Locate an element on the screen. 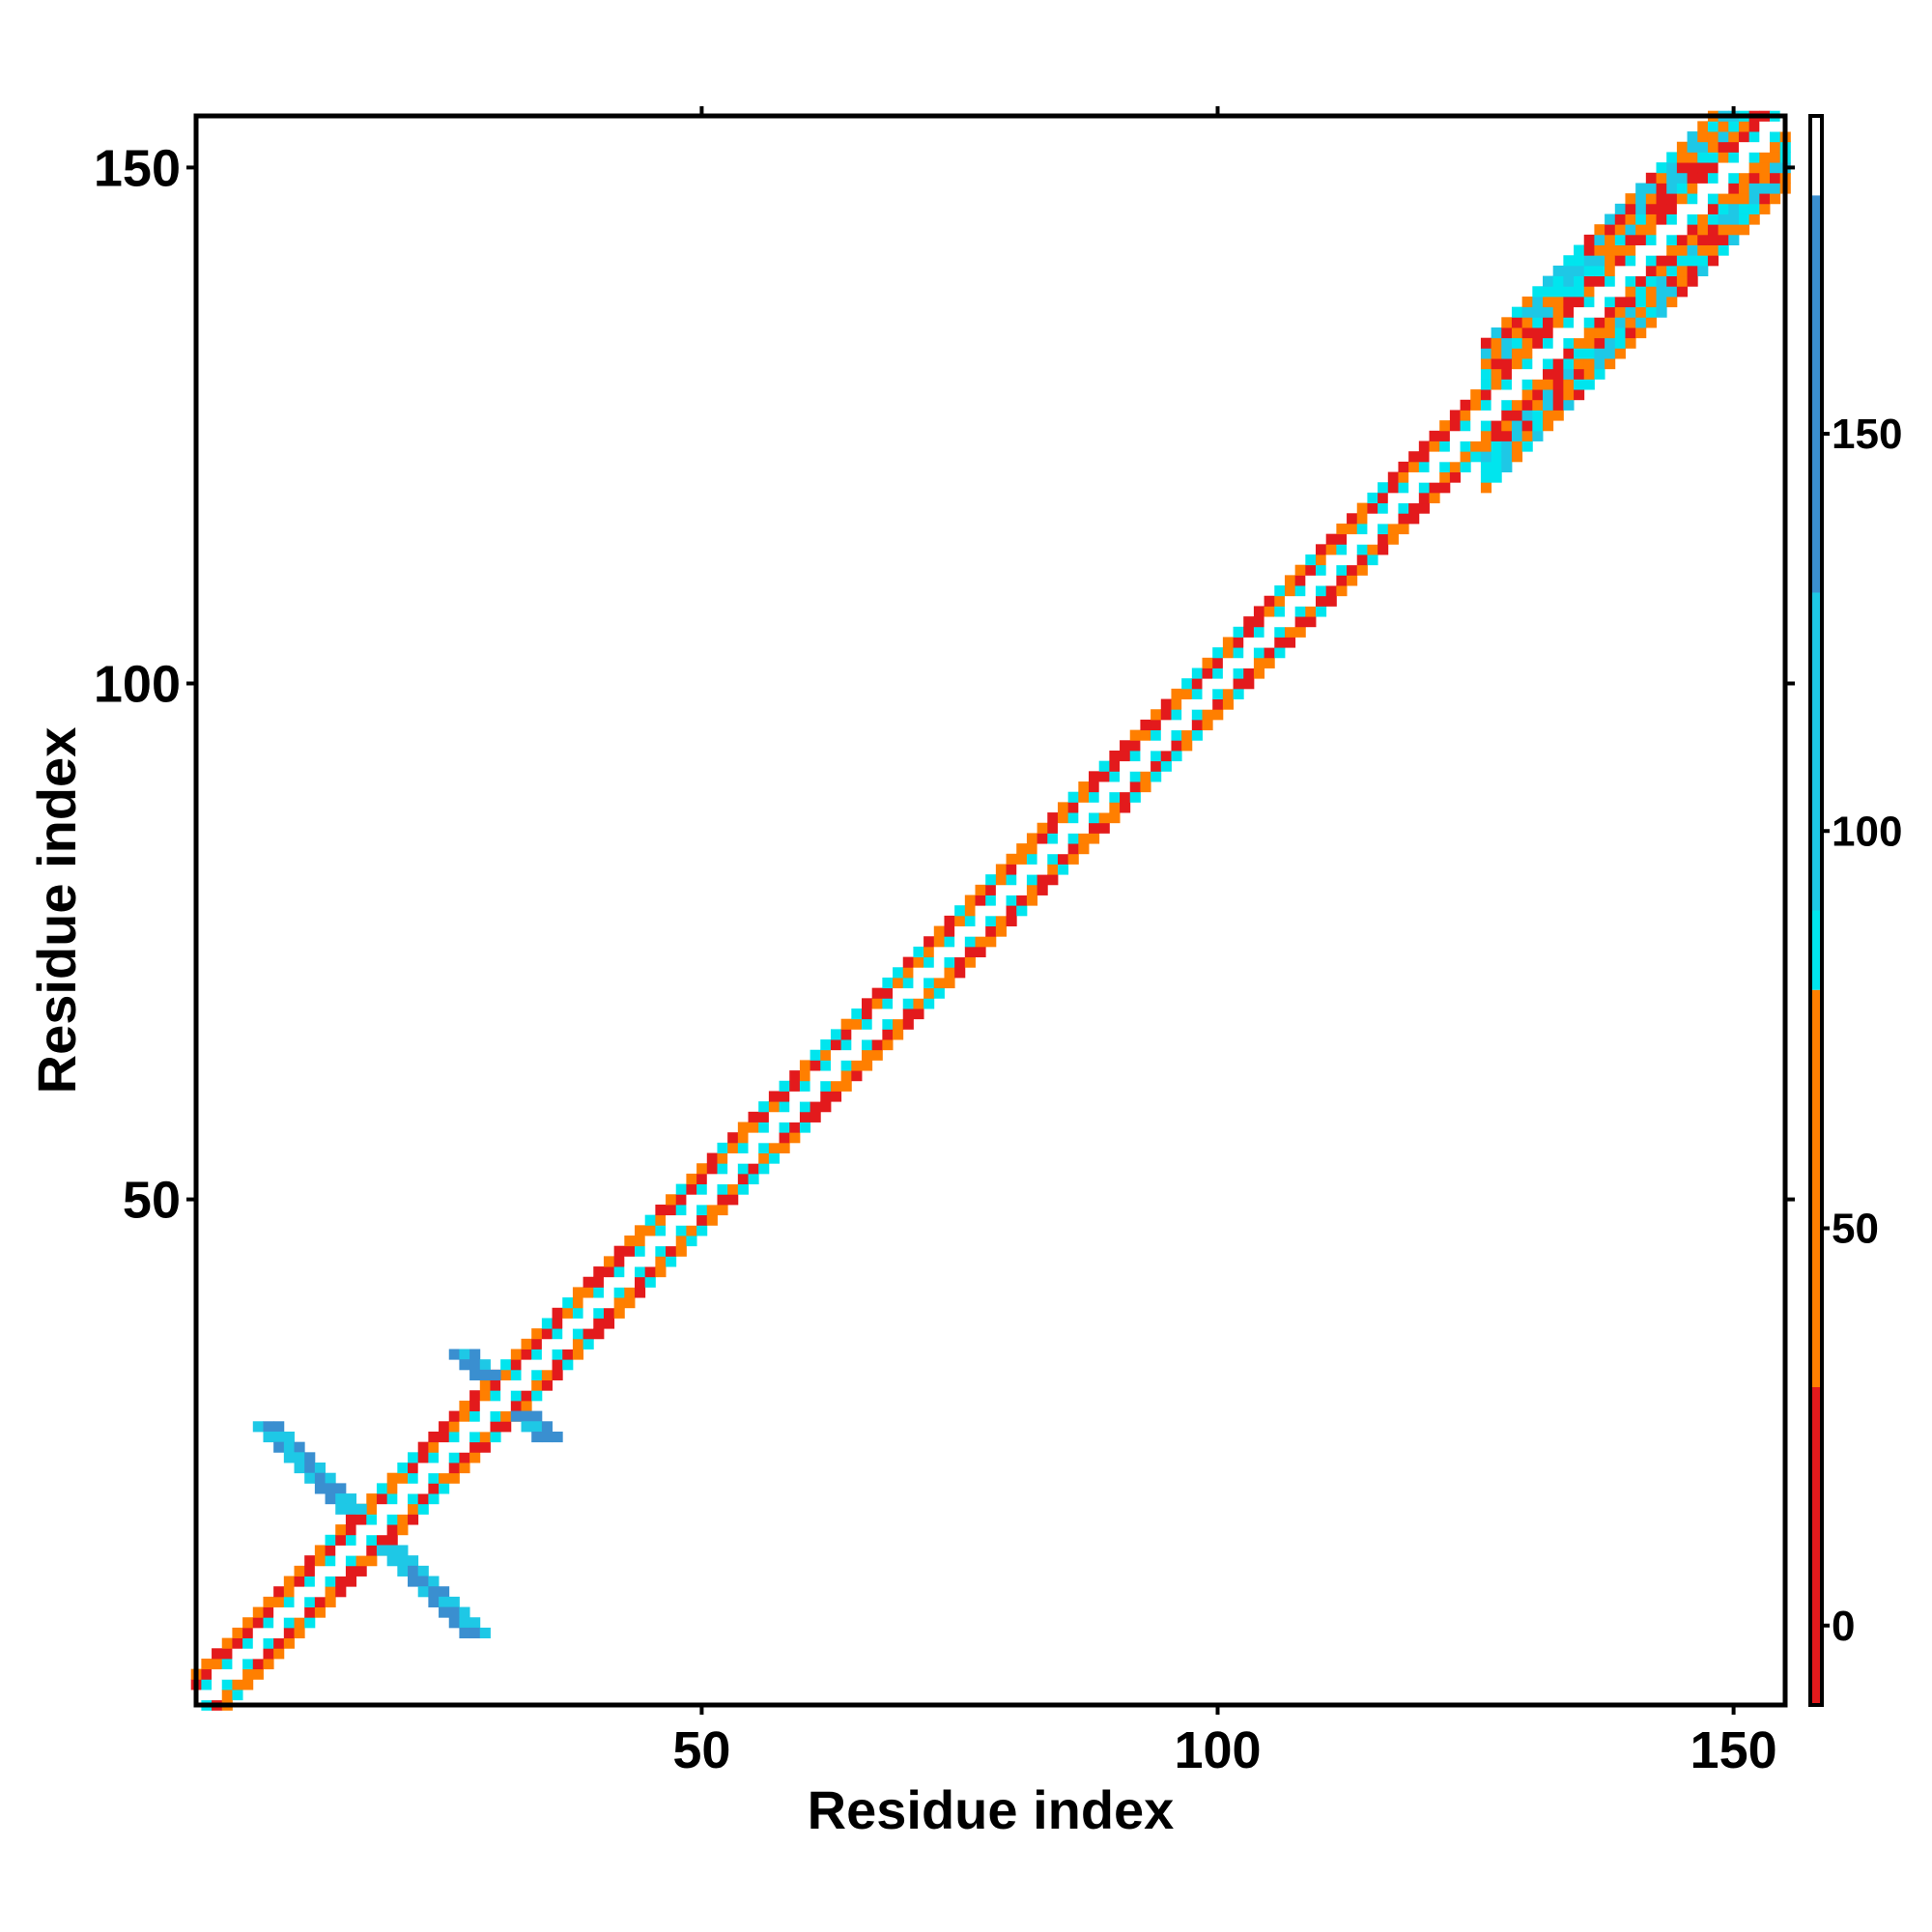 This screenshot has height=1932, width=1932. colorbar-tick-label: 0 is located at coordinates (1843, 1626).